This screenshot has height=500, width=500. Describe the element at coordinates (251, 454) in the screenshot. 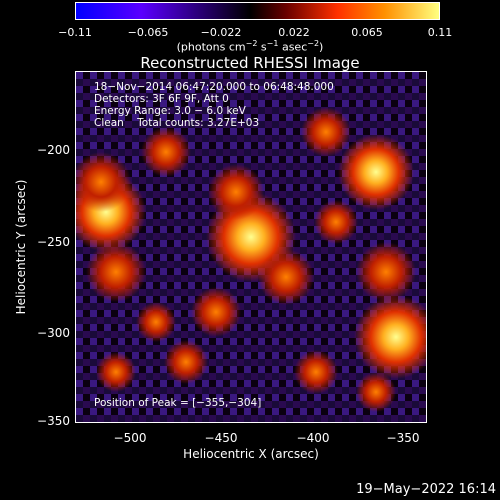

I see `x-axis-label: Heliocentric X (arcsec)` at that location.